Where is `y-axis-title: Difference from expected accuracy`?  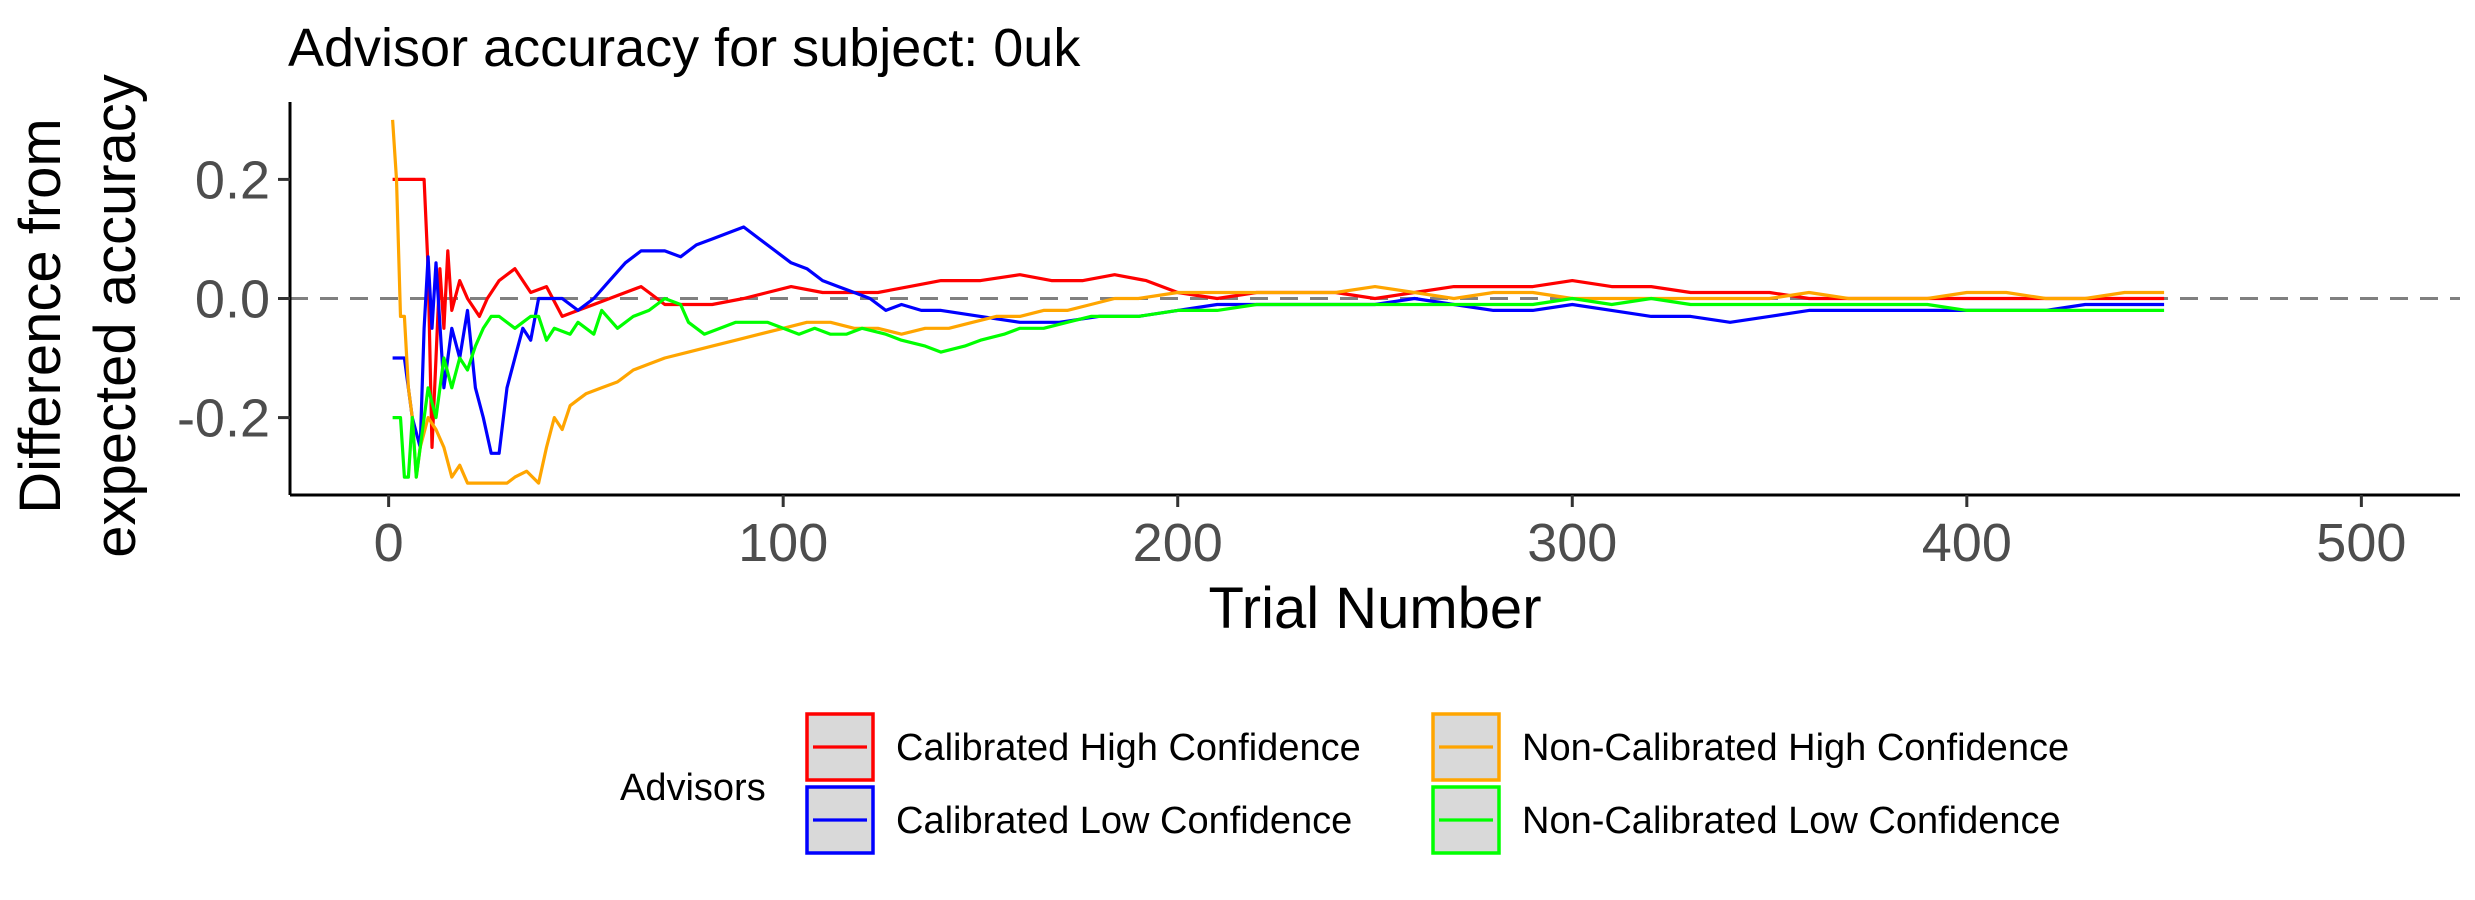 y-axis-title: Difference from expected accuracy is located at coordinates (78, 316).